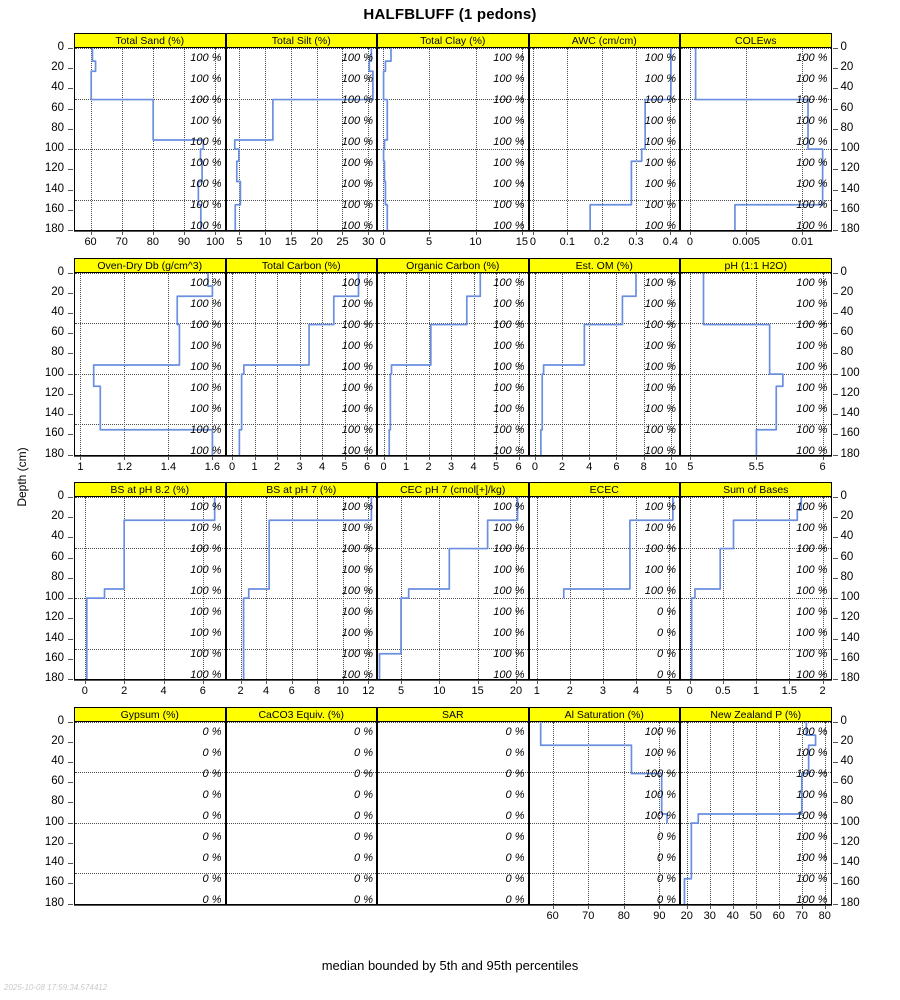  What do you see at coordinates (522, 242) in the screenshot?
I see `x-axis-tick-label: 15` at bounding box center [522, 242].